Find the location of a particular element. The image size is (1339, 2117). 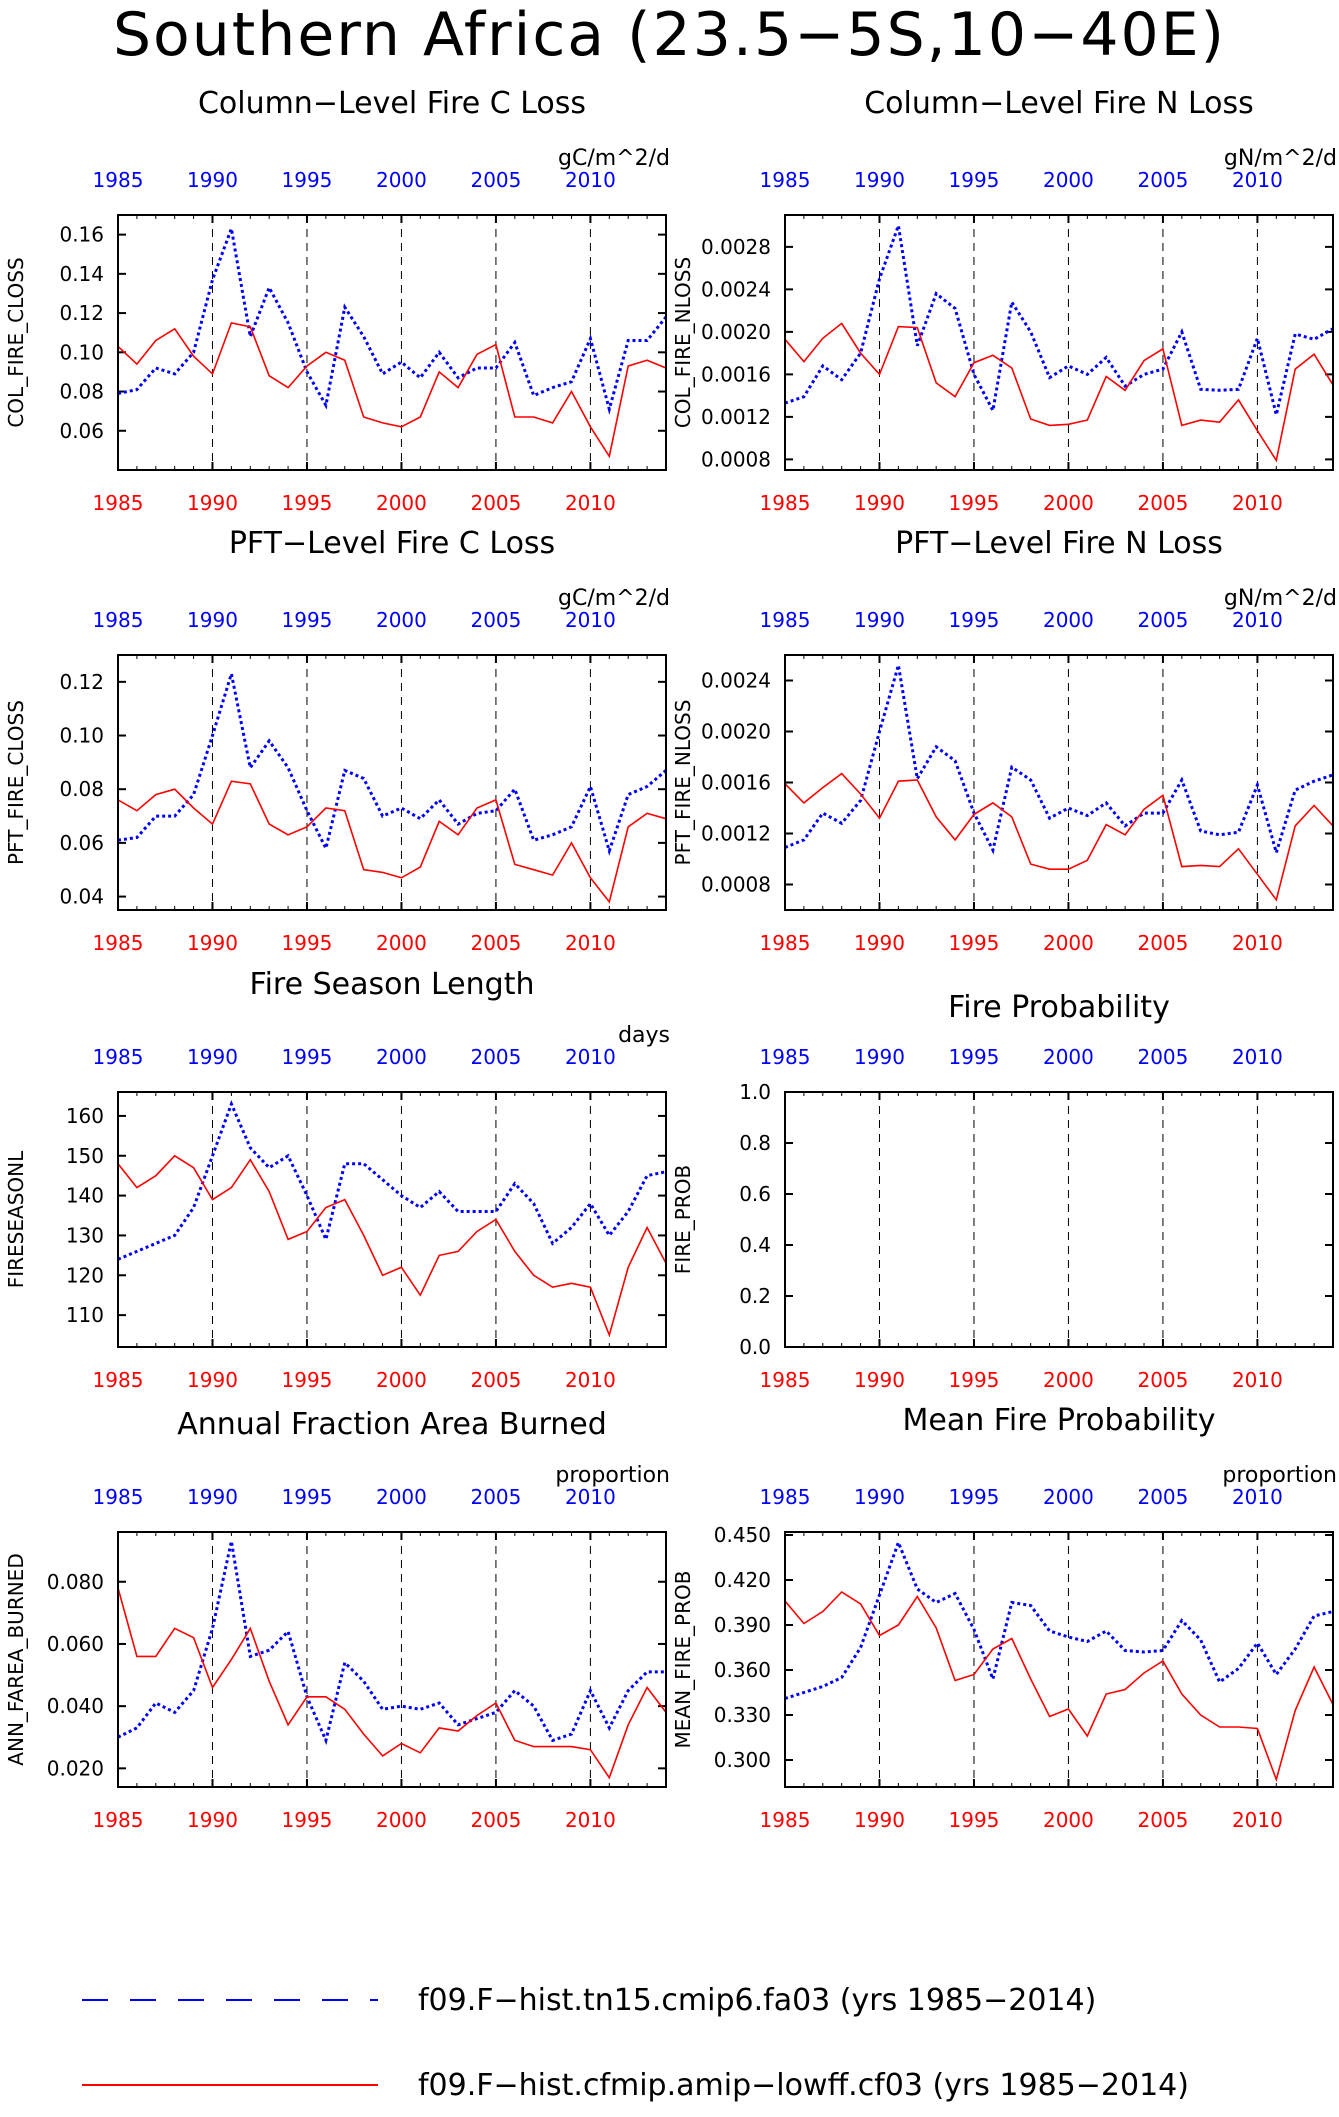

y-axis-label: COL_FIRE_NLOSS is located at coordinates (683, 342).